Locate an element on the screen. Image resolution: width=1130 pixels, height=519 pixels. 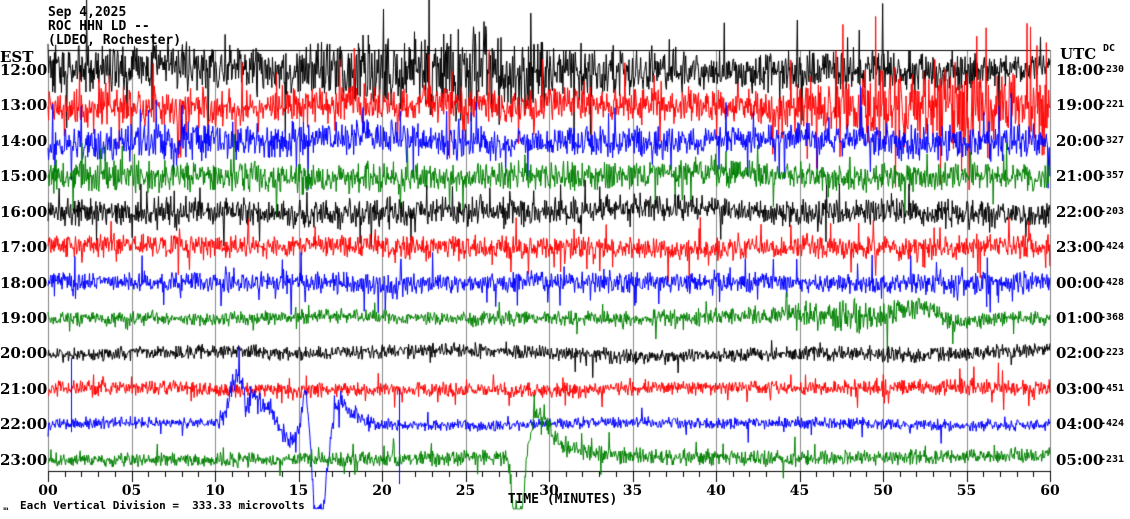
utc-hour-label: 01:00 is located at coordinates (1080, 317).